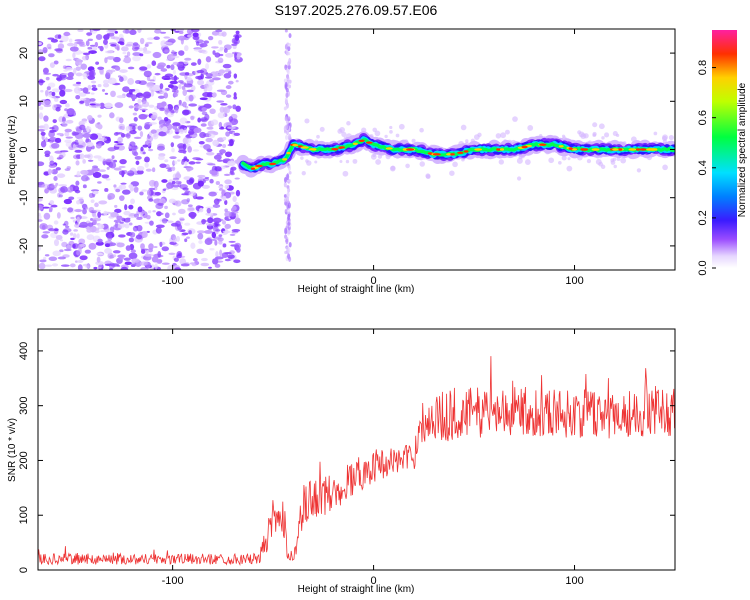 The height and width of the screenshot is (600, 750). I want to click on 0-xtick-label: 100, so click(574, 281).